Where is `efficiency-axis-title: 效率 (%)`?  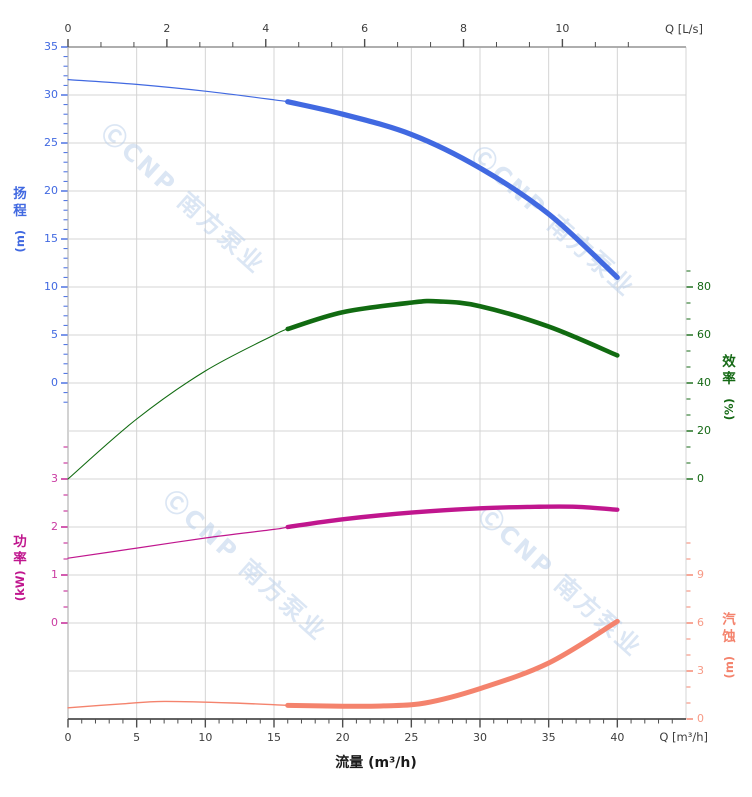 efficiency-axis-title: 效率 (%) is located at coordinates (728, 387).